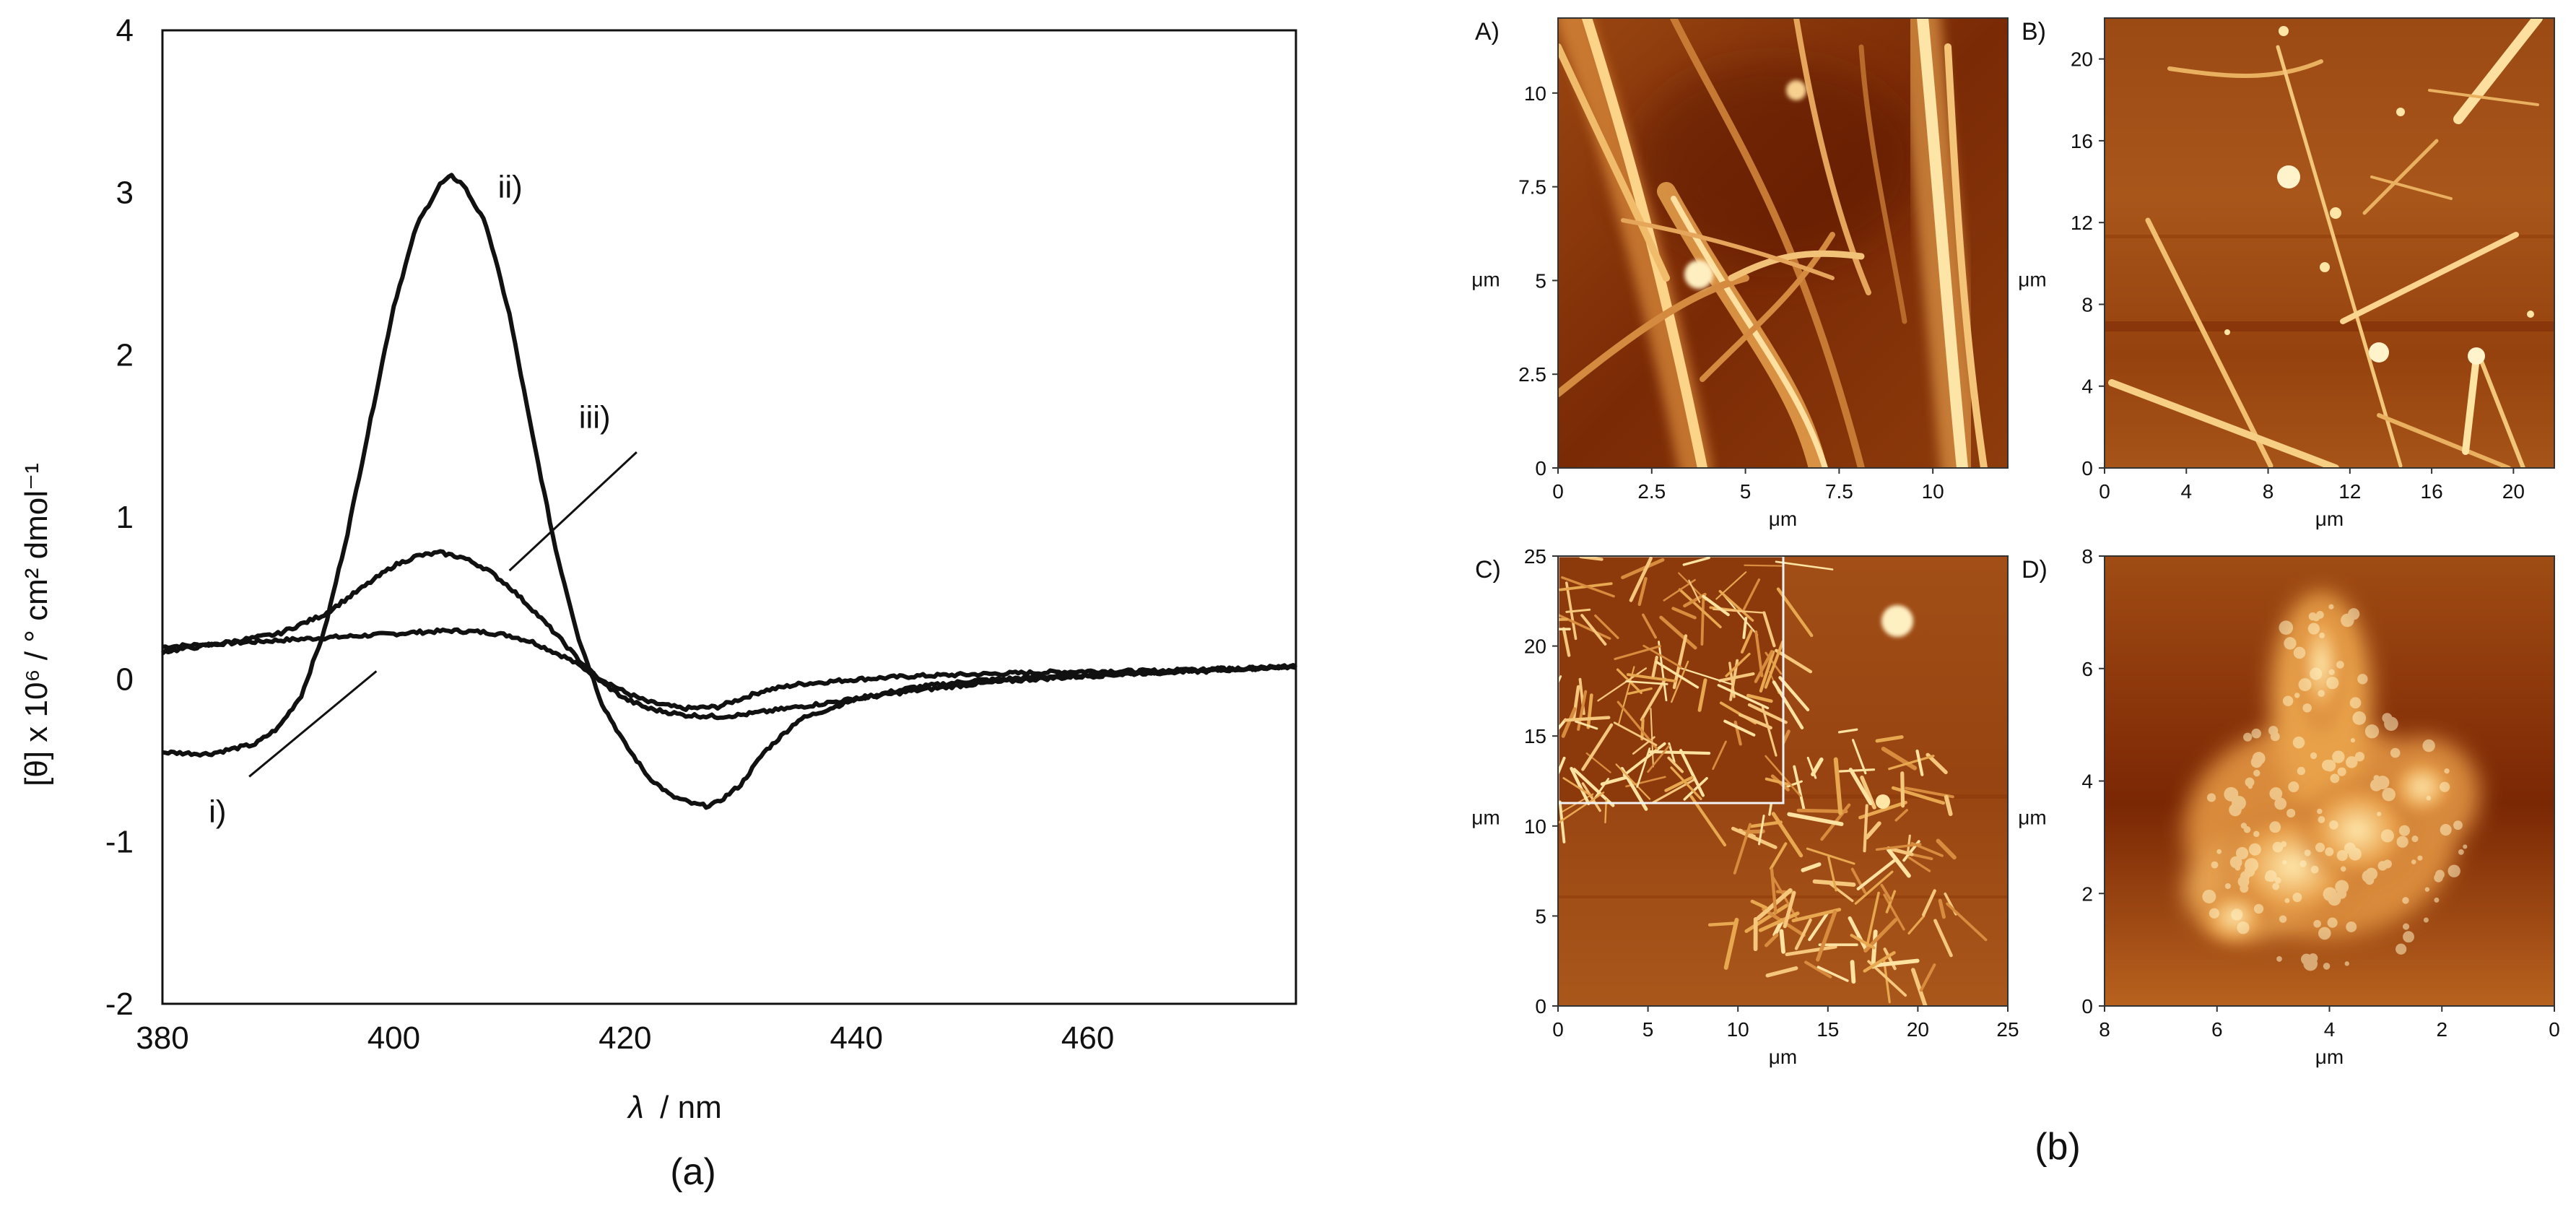 The width and height of the screenshot is (2576, 1206). What do you see at coordinates (1651, 492) in the screenshot?
I see `afm-x-tick: 2.5` at bounding box center [1651, 492].